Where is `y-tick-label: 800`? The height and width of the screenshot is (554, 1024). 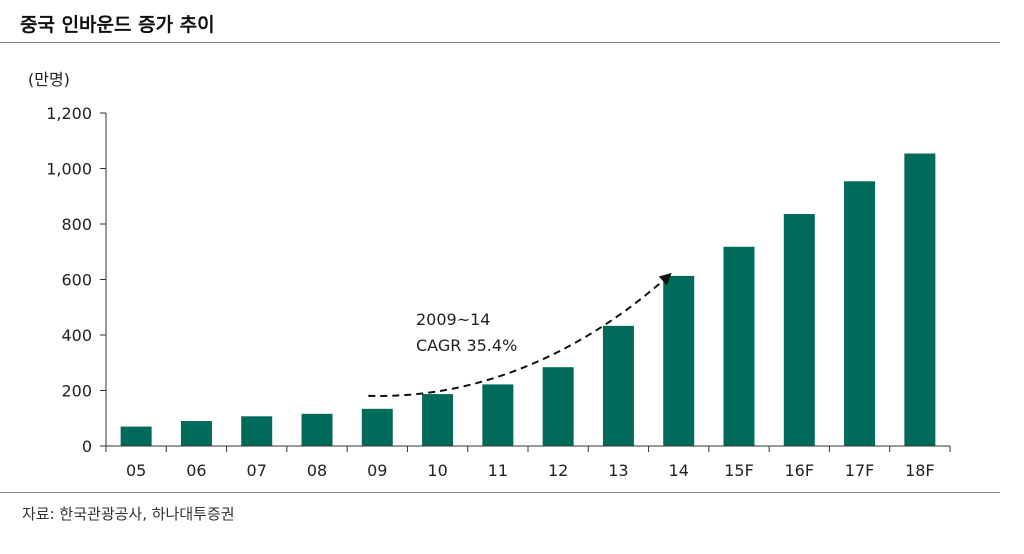
y-tick-label: 800 is located at coordinates (76, 224).